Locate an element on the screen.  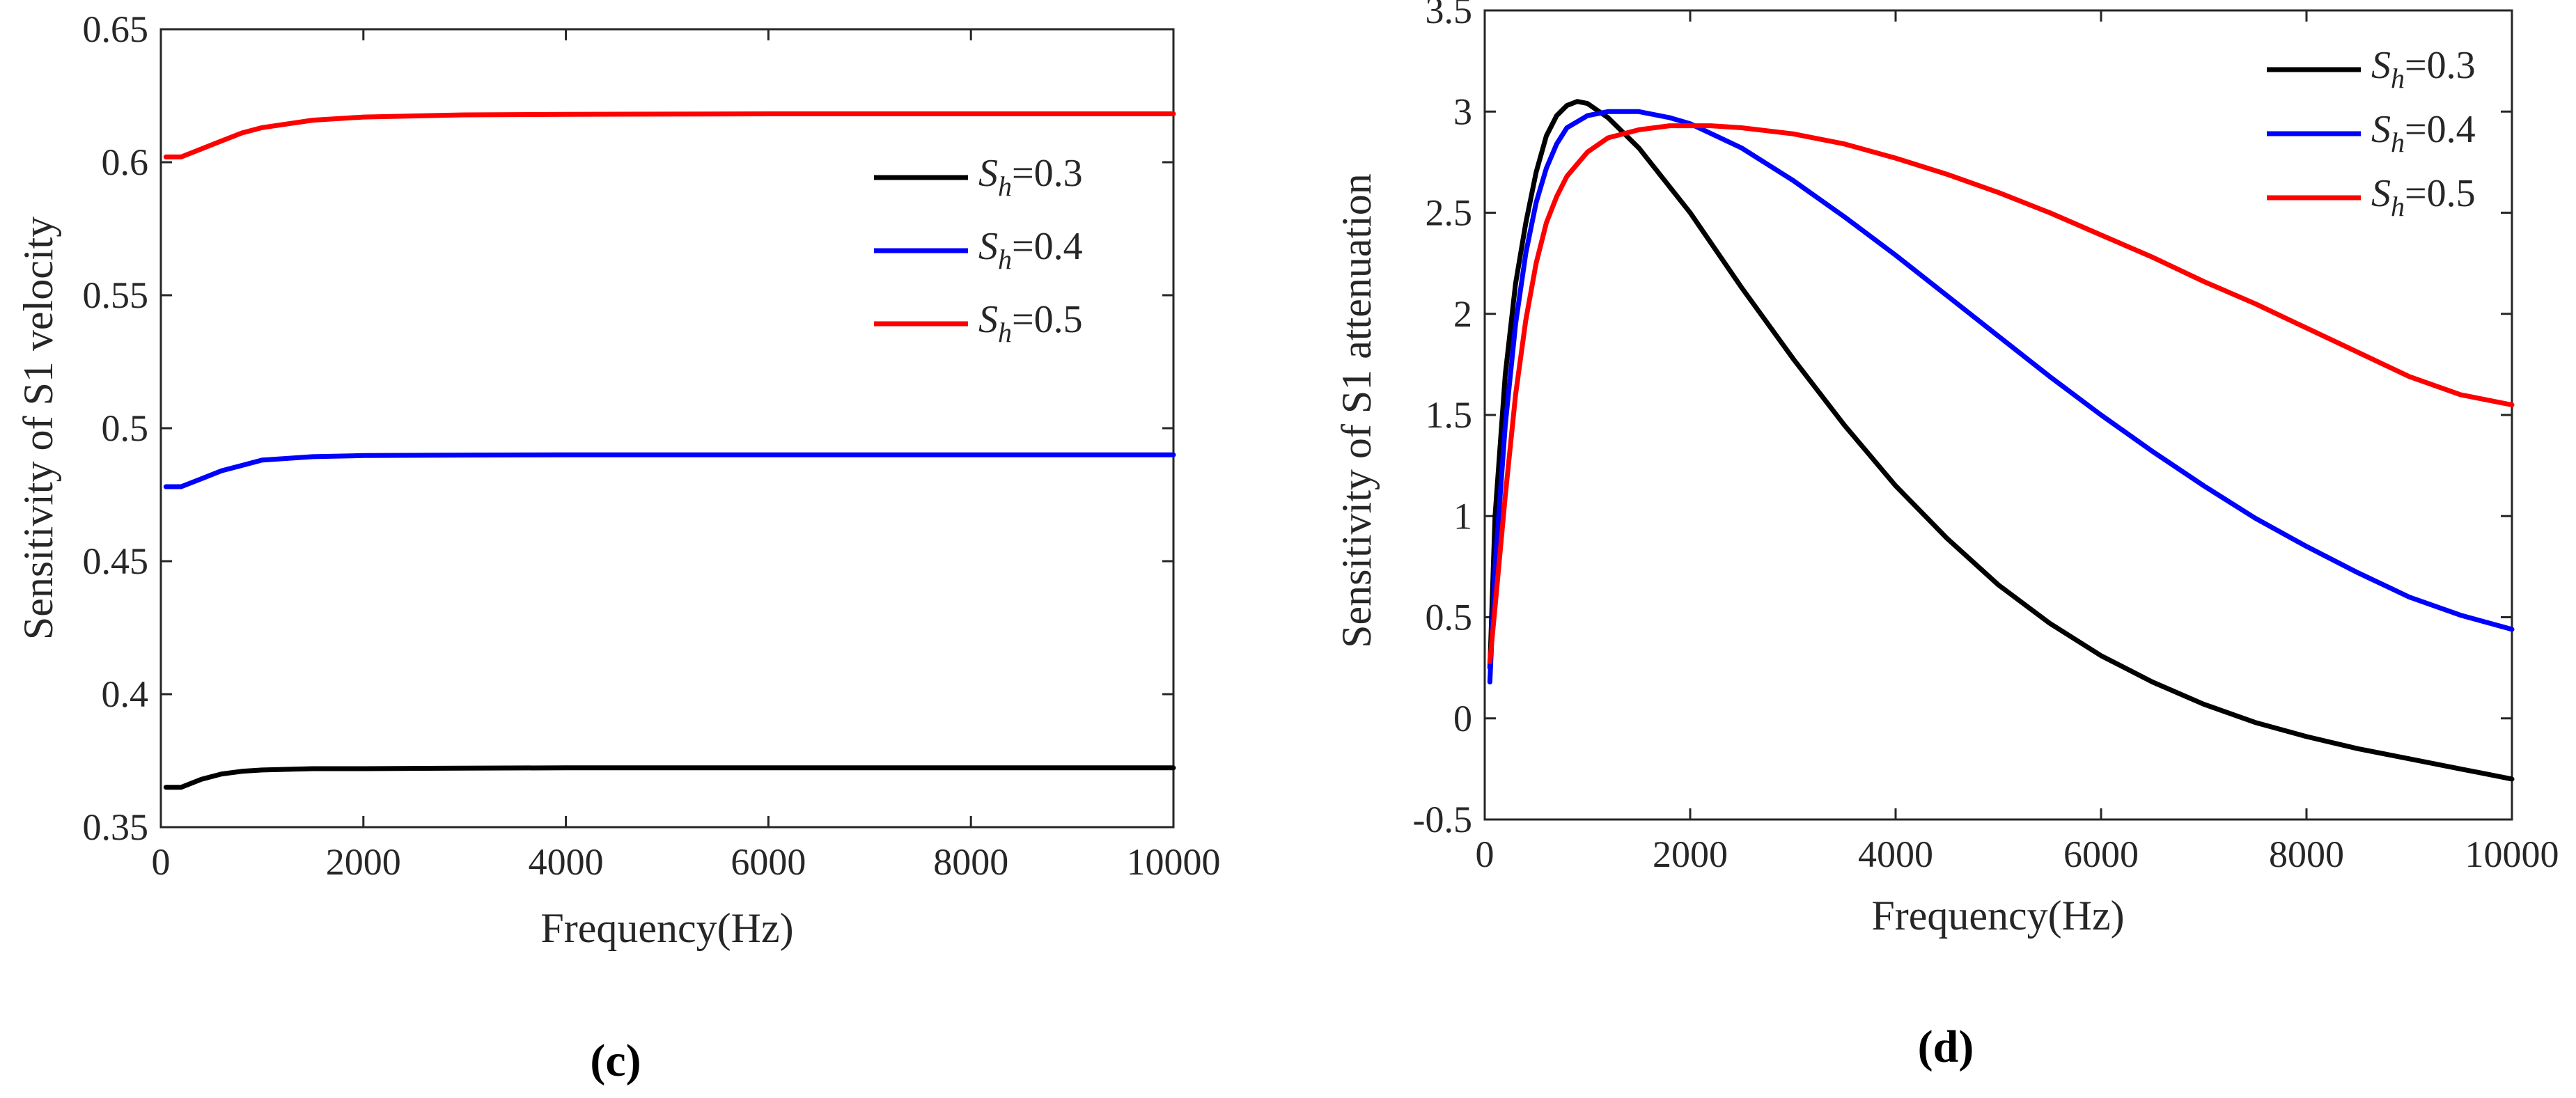
chart-c-legend-item: Sh=0.4 is located at coordinates (978, 250).